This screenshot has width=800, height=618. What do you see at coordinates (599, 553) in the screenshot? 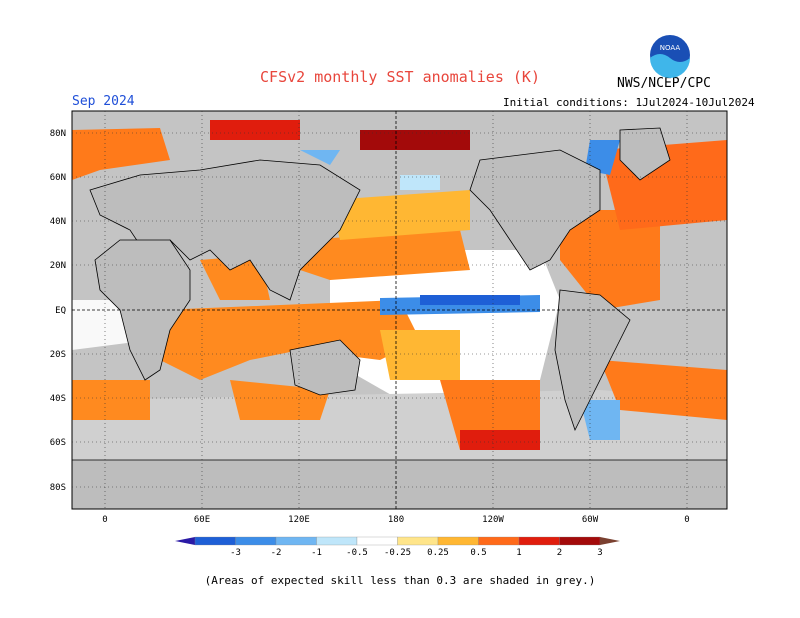
I see `colorbar-tick-label: 3` at bounding box center [599, 553].